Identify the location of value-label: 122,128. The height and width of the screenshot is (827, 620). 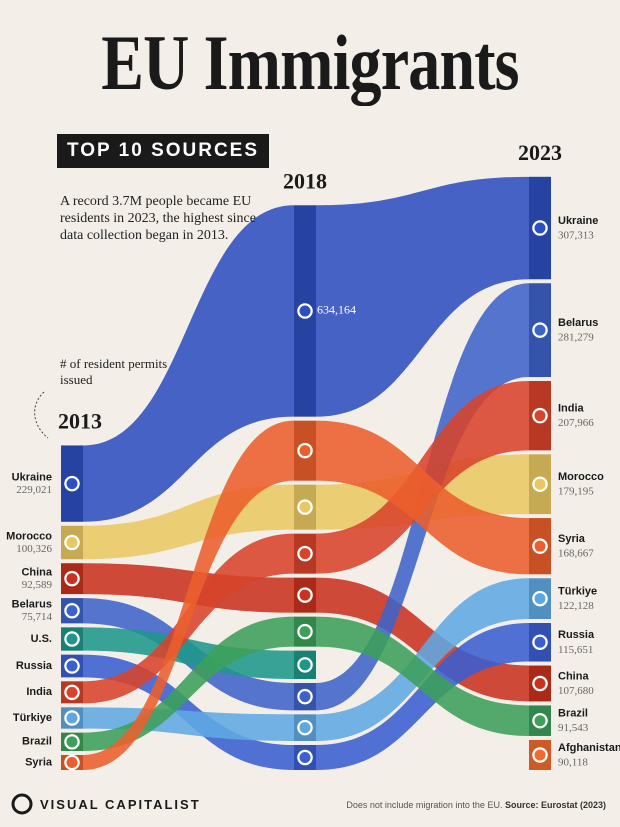
(576, 606).